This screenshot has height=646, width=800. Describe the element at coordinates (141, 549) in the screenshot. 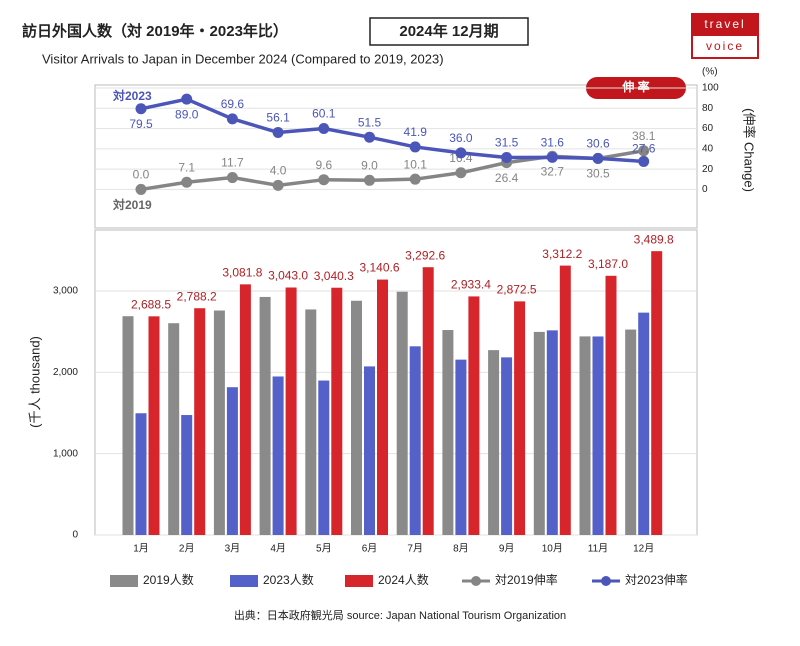

I see `x-tick-label: 1月` at that location.